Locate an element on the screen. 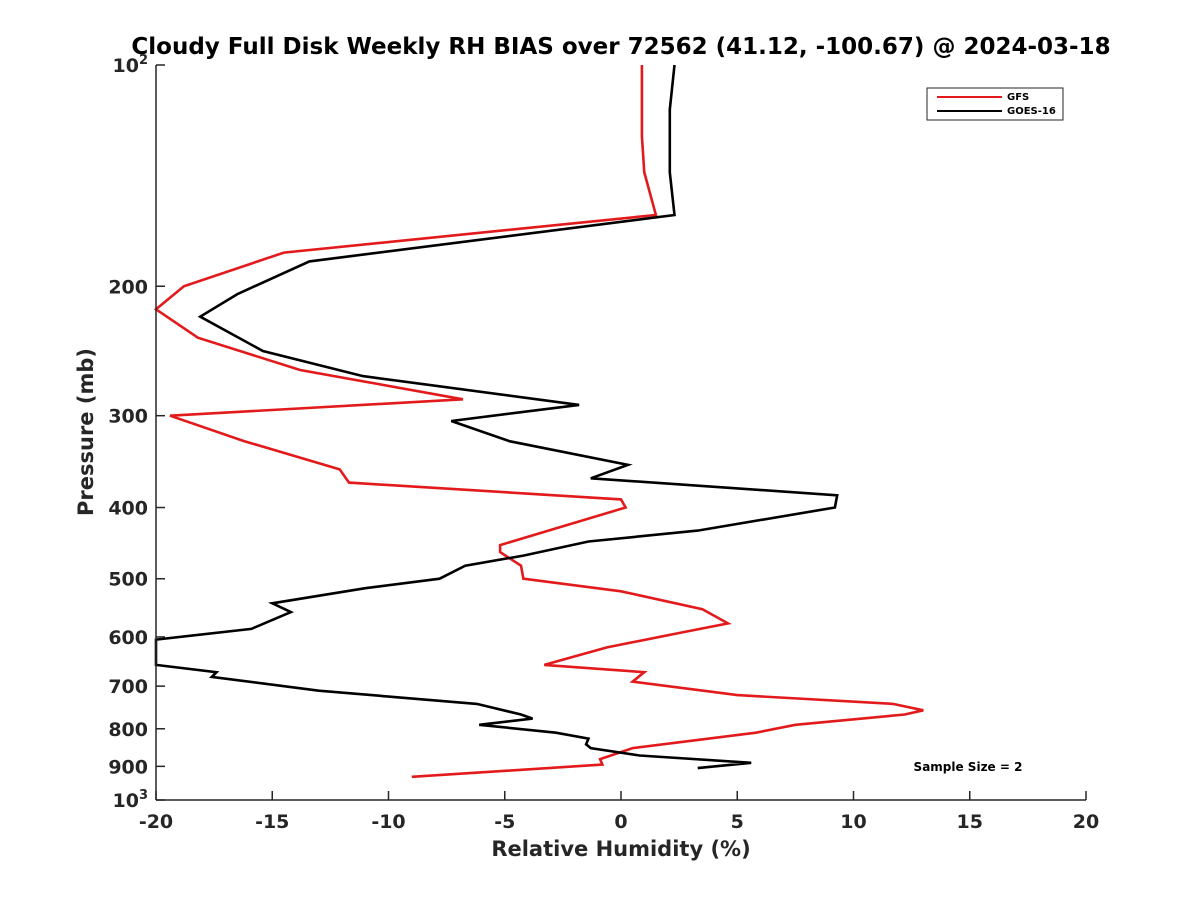 This screenshot has height=900, width=1200. x-tick-layer: -20 -15 -10 -5 0 5 10 15 20 is located at coordinates (619, 812).